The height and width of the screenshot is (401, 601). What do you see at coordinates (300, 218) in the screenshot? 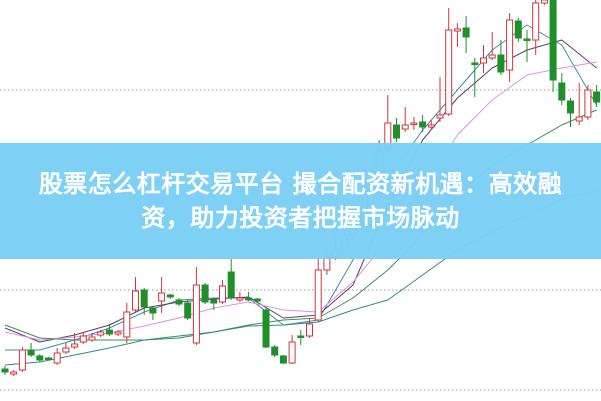
I see `title-line-2: 资，助力投资者把握市场脉动` at bounding box center [300, 218].